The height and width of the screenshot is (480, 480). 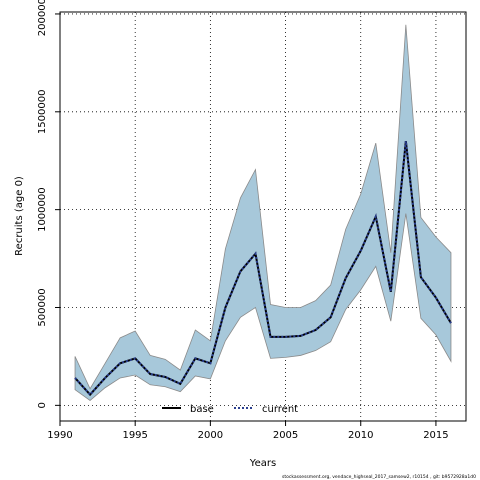 What do you see at coordinates (134, 435) in the screenshot?
I see `x-tick-label-1995: 1995` at bounding box center [134, 435].